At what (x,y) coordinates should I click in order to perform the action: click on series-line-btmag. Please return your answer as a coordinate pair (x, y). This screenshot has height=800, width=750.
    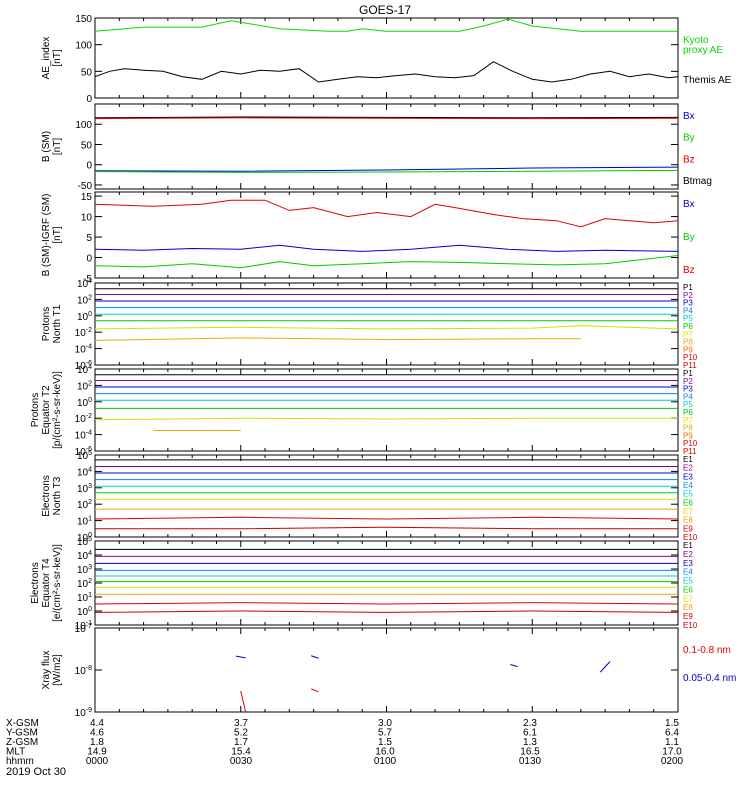
    Looking at the image, I should click on (386, 117).